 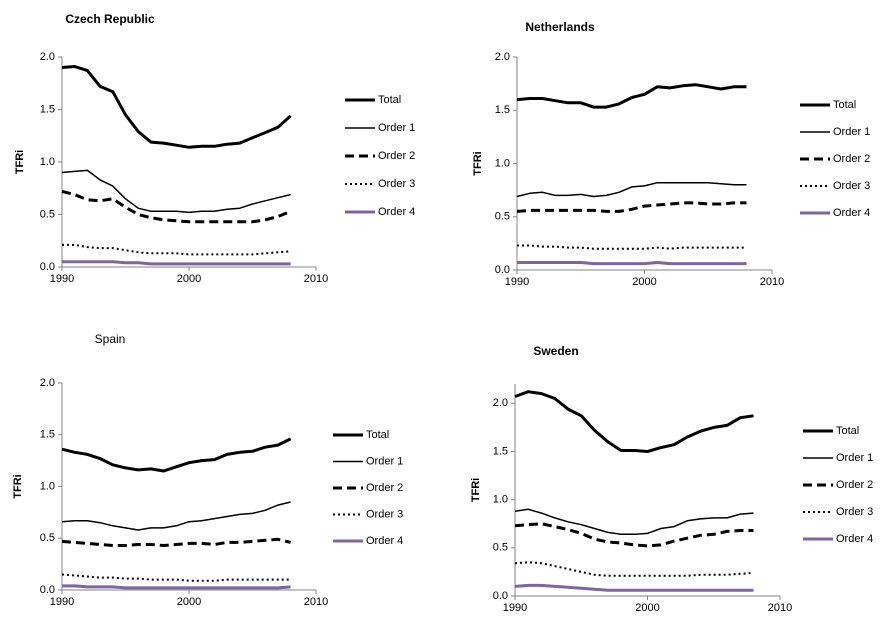 I want to click on chart-title: Netherlands, so click(x=560, y=27).